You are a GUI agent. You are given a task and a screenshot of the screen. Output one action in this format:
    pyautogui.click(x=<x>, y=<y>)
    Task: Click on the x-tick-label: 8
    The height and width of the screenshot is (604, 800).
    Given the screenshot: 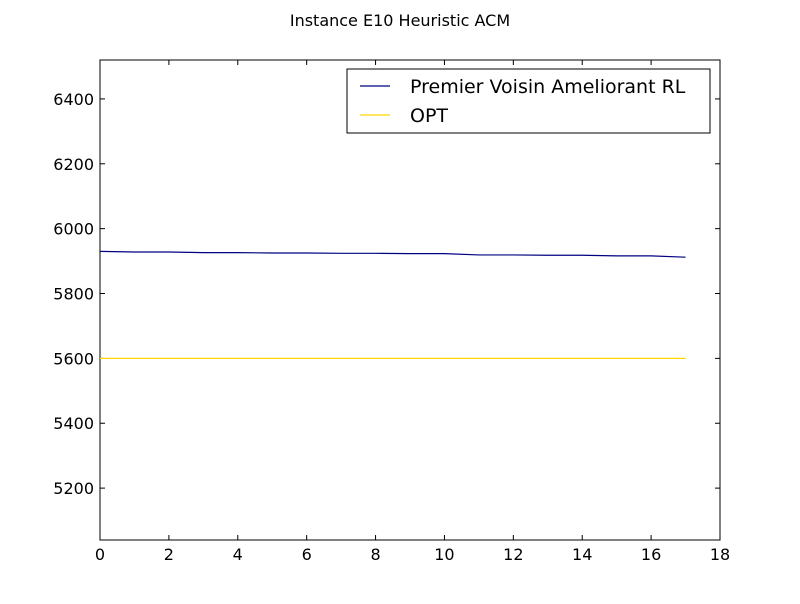 What is the action you would take?
    pyautogui.click(x=375, y=554)
    